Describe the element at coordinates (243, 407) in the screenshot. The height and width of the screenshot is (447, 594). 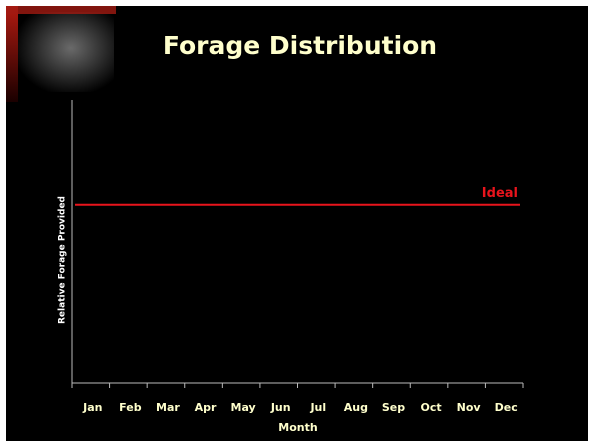
I see `x-tick-label: May` at that location.